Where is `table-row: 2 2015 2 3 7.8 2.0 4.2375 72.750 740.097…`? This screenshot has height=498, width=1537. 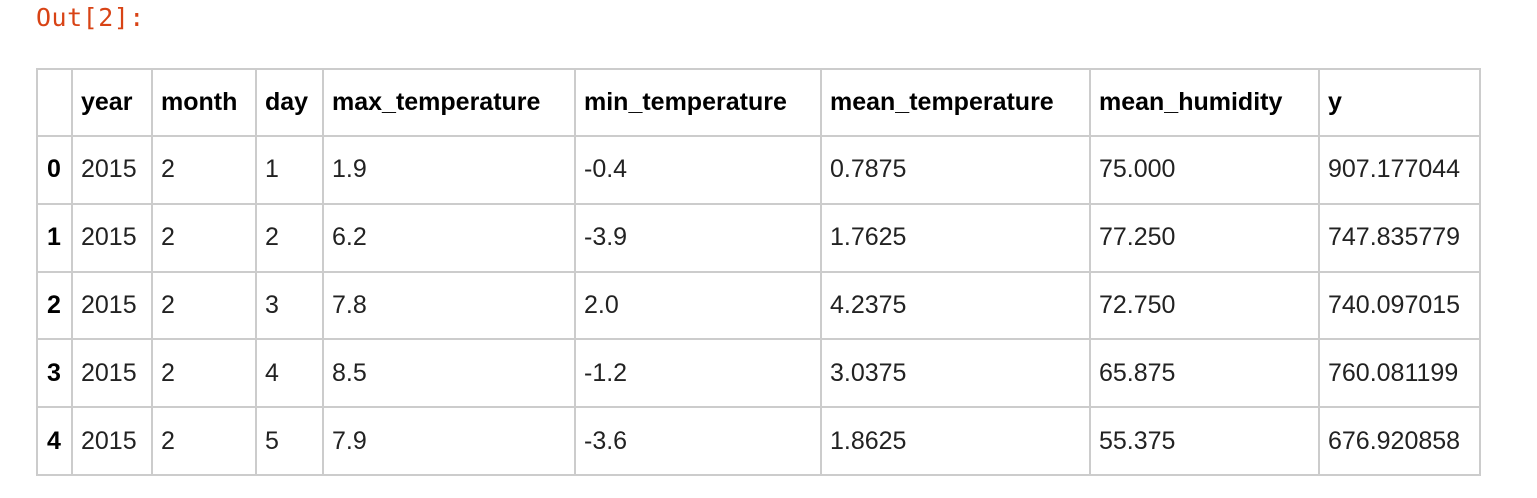 table-row: 2 2015 2 3 7.8 2.0 4.2375 72.750 740.097… is located at coordinates (758, 305).